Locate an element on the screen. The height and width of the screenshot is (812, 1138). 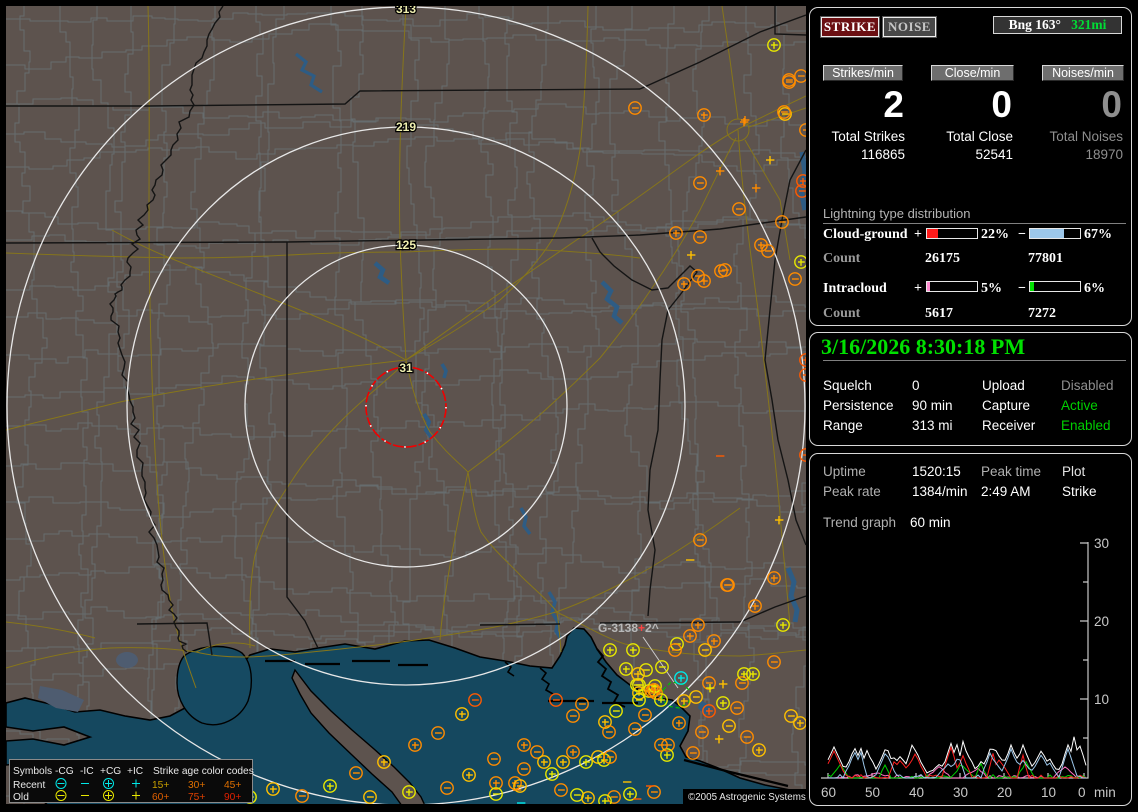
svg-text: 15+ is located at coordinates (160, 785).